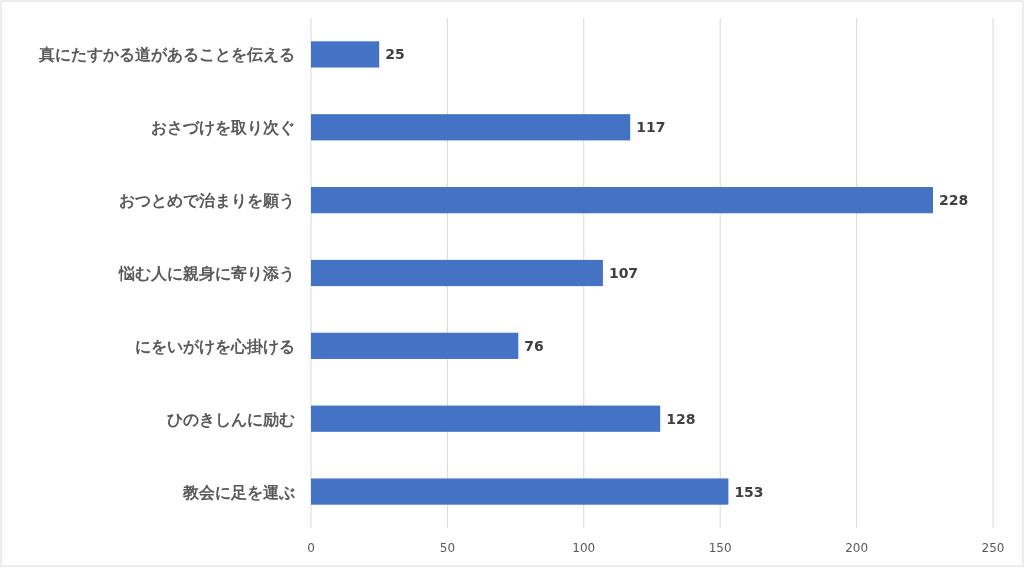 The height and width of the screenshot is (567, 1024). Describe the element at coordinates (857, 548) in the screenshot. I see `x-tick-label: 200` at that location.